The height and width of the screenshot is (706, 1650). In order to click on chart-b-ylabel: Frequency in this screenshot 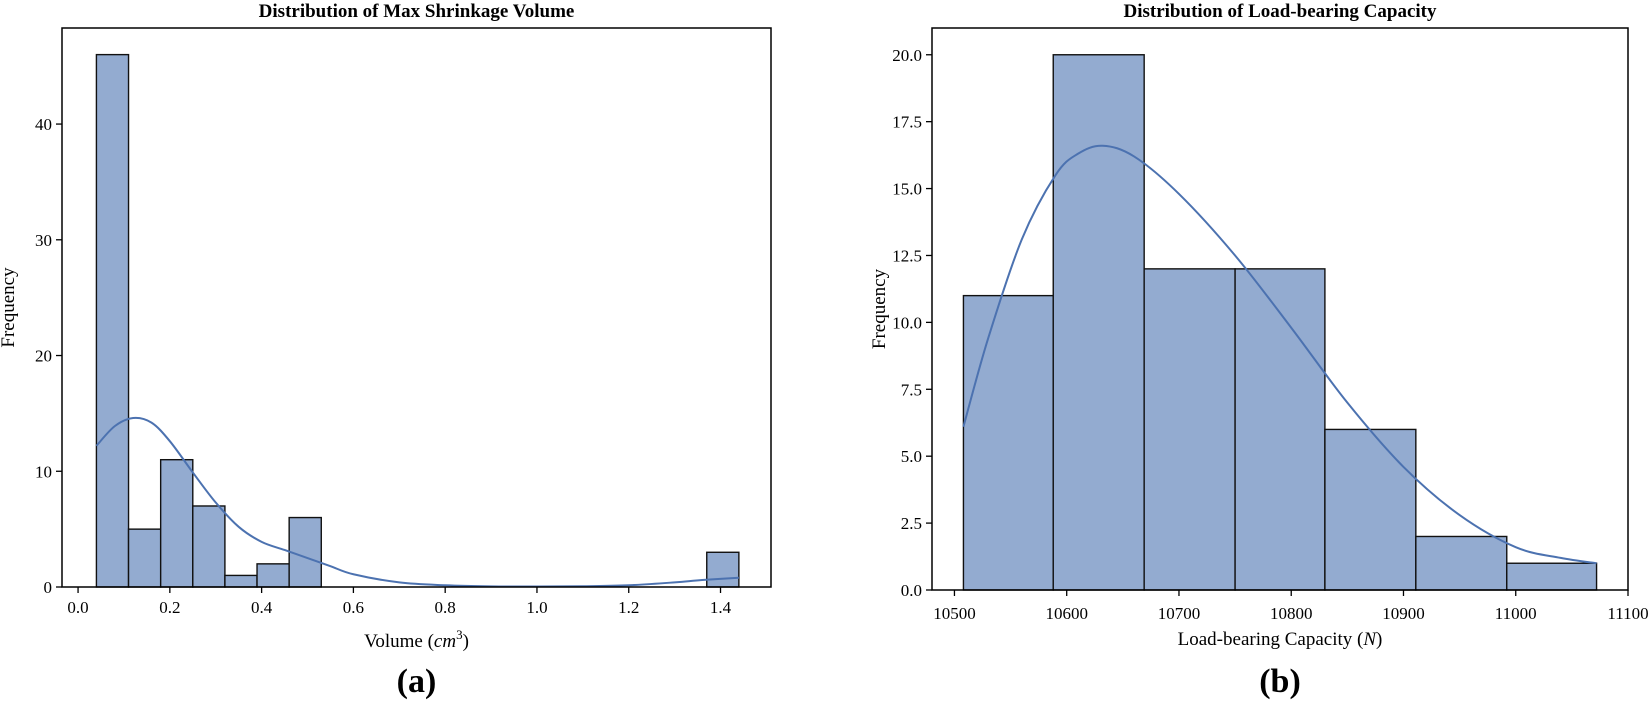, I will do `click(879, 308)`.